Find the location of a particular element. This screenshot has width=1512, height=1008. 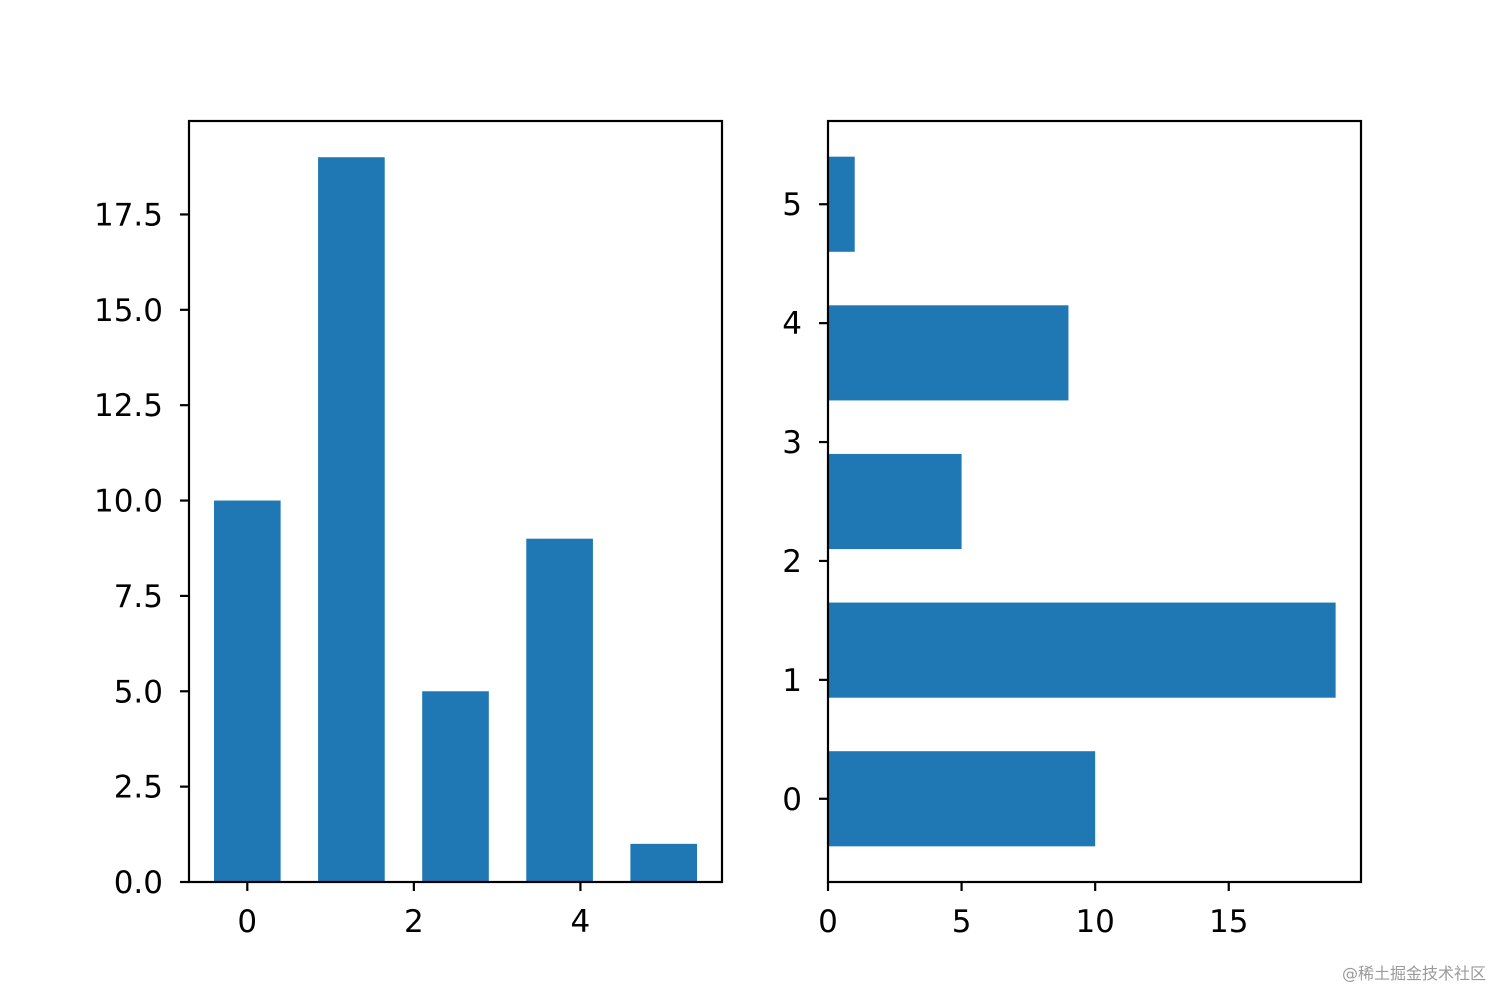

y-tick-label: 17.5 is located at coordinates (128, 215).